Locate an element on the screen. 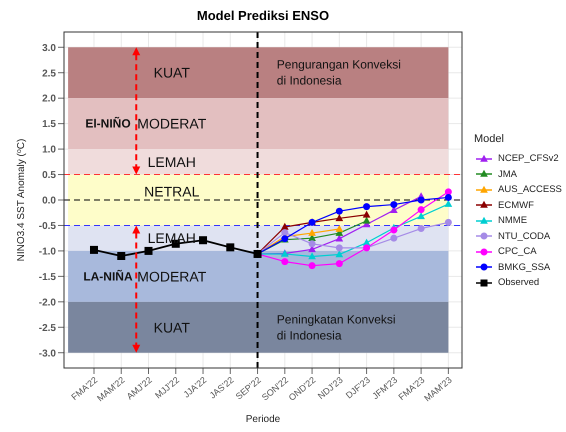  legend-label: NMME is located at coordinates (513, 220).